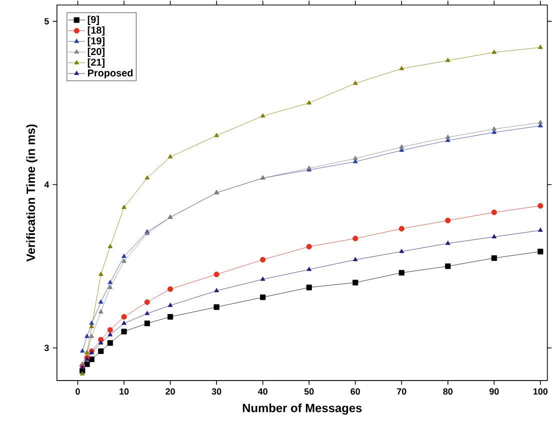 The image size is (552, 440). What do you see at coordinates (309, 391) in the screenshot?
I see `x-tick-label: 50` at bounding box center [309, 391].